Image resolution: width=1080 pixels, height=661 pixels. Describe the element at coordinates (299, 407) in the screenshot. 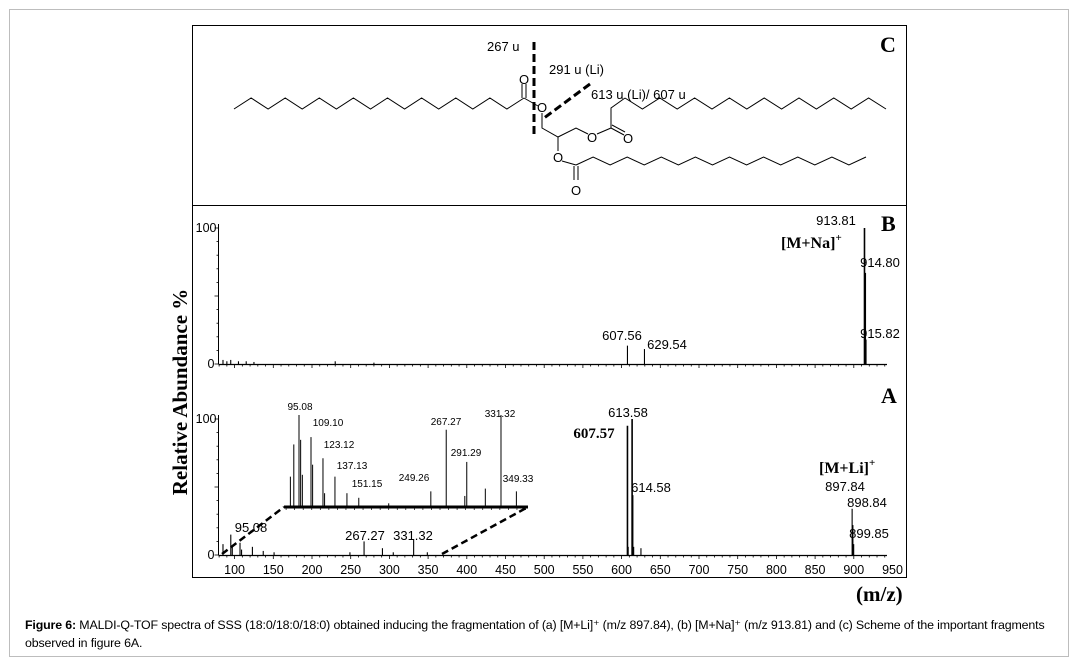

I see `inset-peak-label: 95.08` at that location.